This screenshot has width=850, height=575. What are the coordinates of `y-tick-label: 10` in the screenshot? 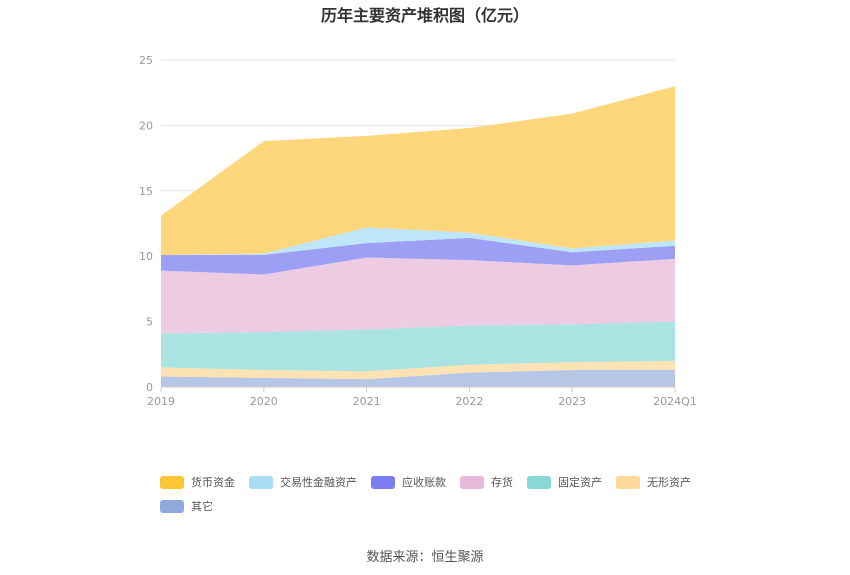 It's located at (146, 256).